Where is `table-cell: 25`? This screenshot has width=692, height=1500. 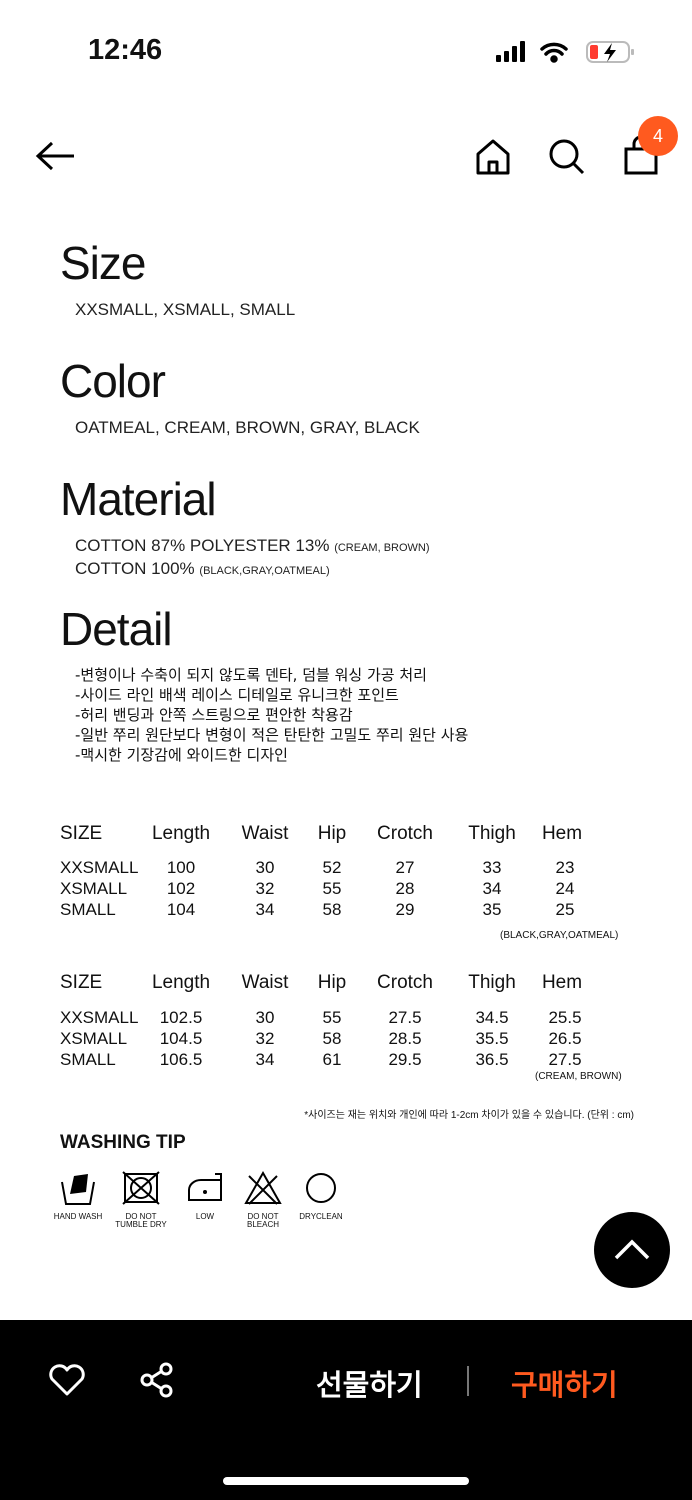 table-cell: 25 is located at coordinates (565, 909).